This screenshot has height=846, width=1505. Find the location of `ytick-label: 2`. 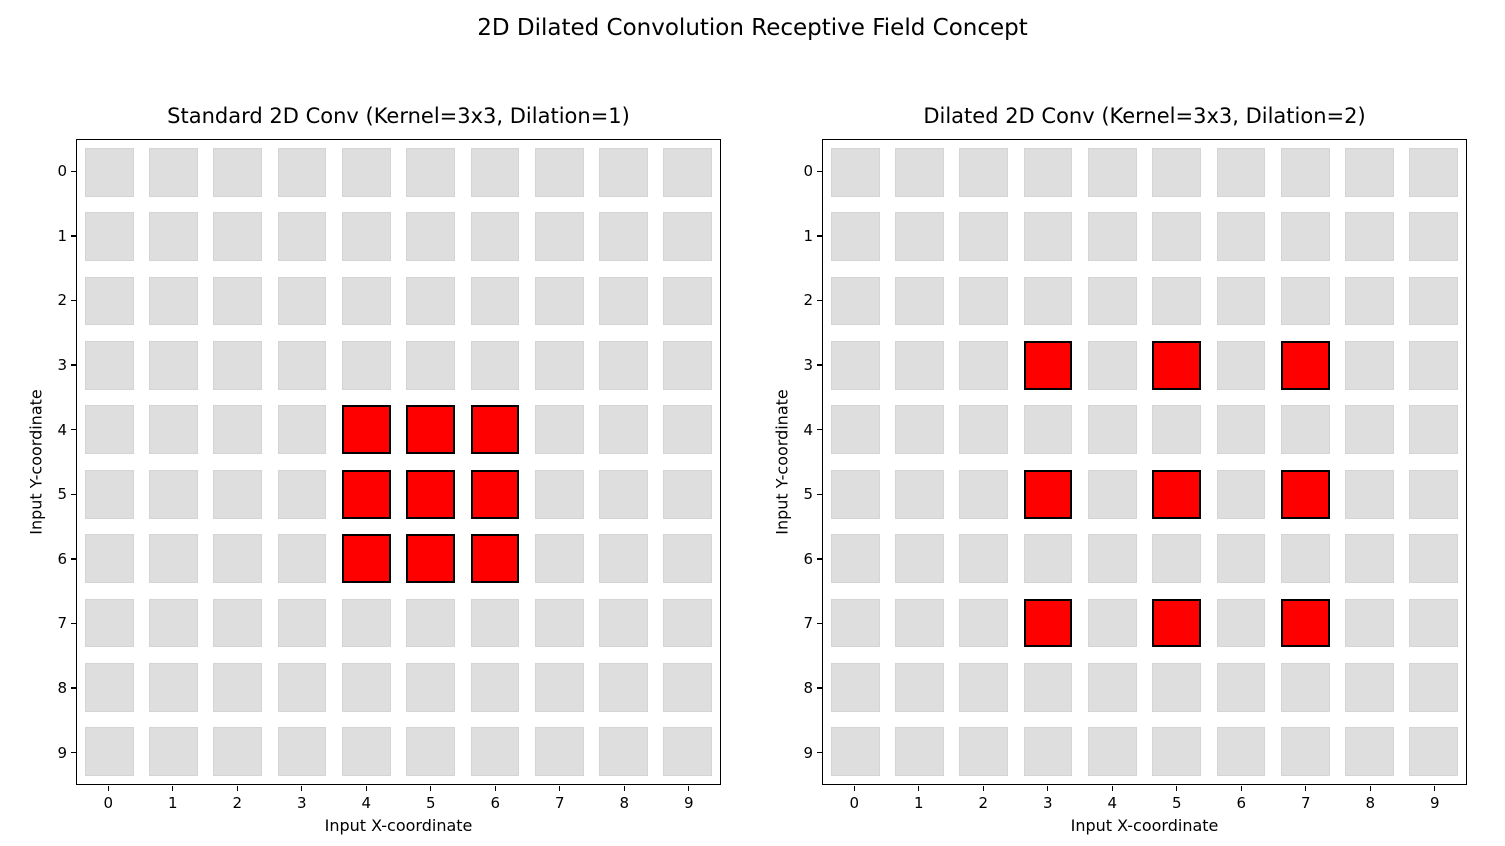

ytick-label: 2 is located at coordinates (798, 300).